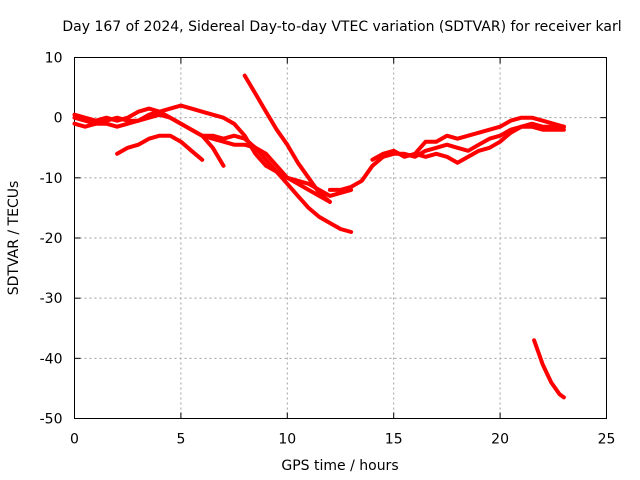  What do you see at coordinates (287, 440) in the screenshot?
I see `x-tick-label: 10` at bounding box center [287, 440].